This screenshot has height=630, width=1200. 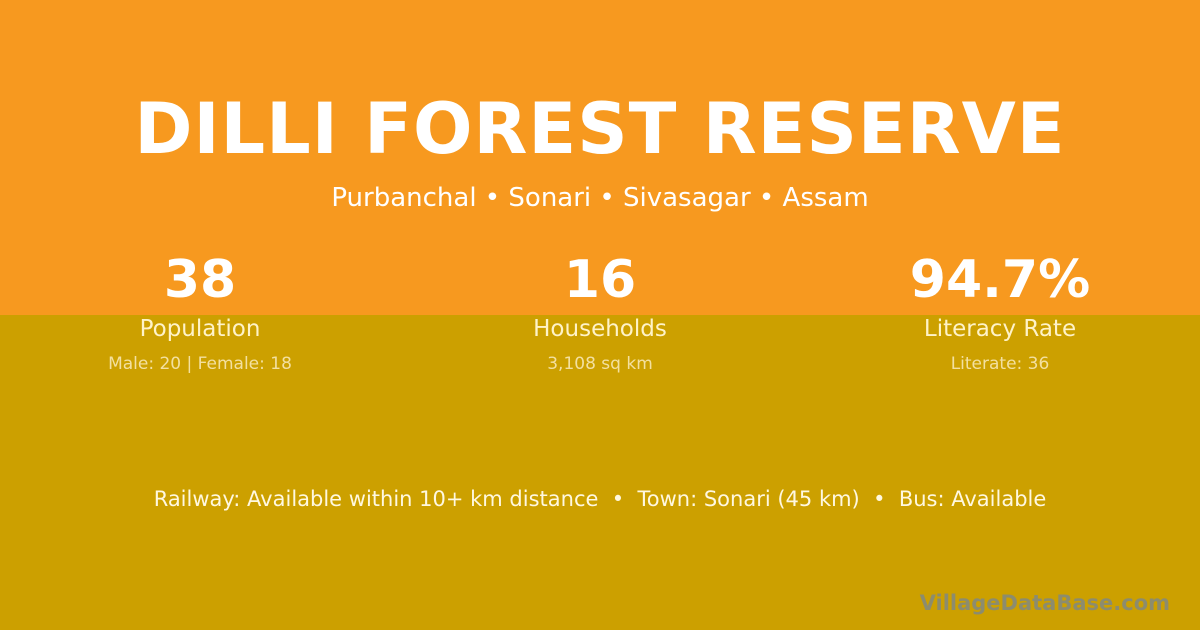 What do you see at coordinates (200, 329) in the screenshot?
I see `stat-label: Population` at bounding box center [200, 329].